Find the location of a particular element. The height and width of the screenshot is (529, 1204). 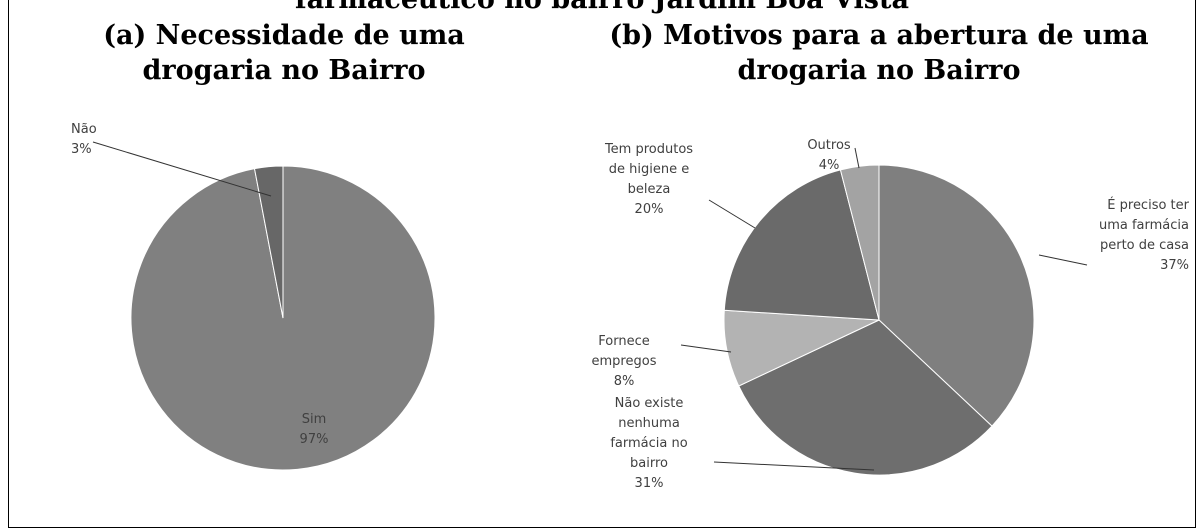

category-label: Fornece empregos is located at coordinates (624, 351).